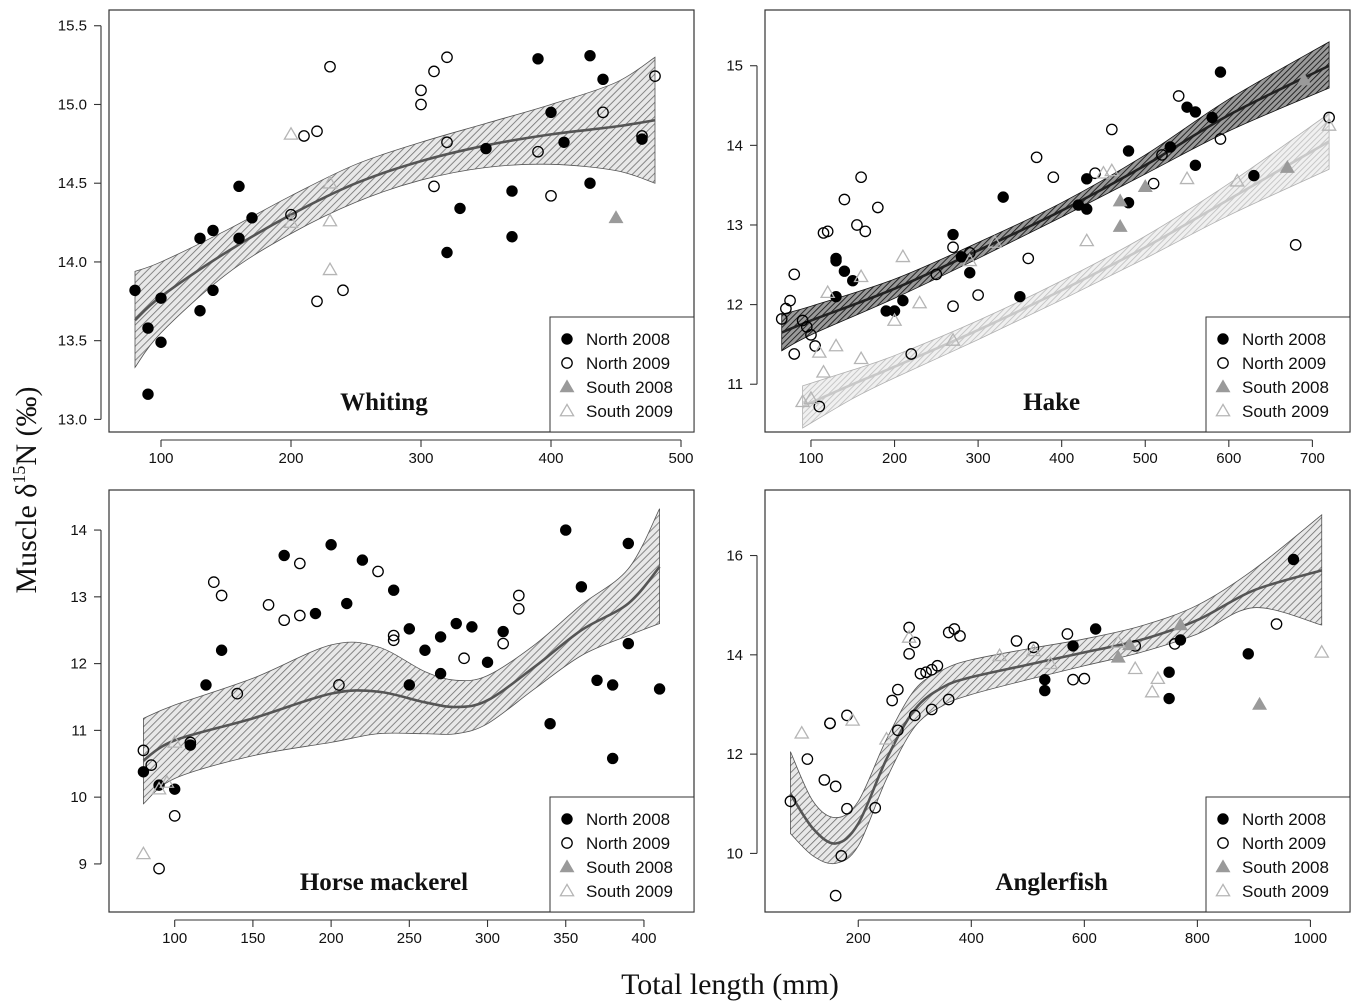 This screenshot has width=1361, height=1002. Describe the element at coordinates (734, 225) in the screenshot. I see `y-tick-label: 13` at that location.